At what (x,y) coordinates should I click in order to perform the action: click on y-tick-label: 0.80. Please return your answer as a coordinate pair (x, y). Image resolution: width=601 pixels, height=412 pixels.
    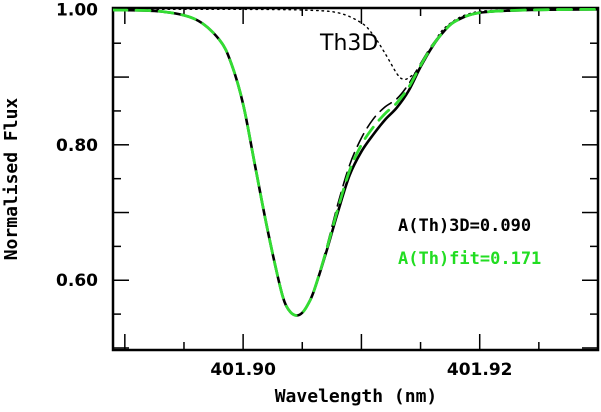
    Looking at the image, I should click on (77, 146).